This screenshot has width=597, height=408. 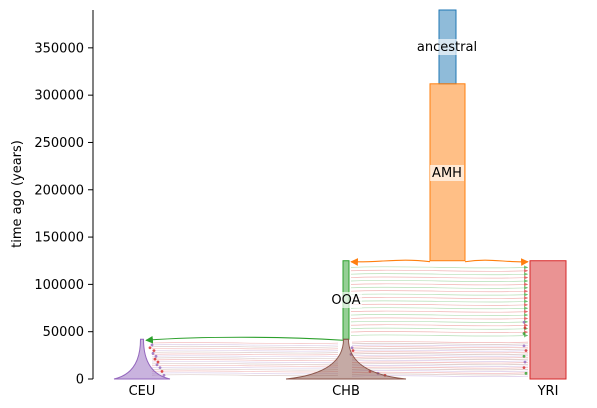 I want to click on deme-label-ancestral: ancestral, so click(x=447, y=47).